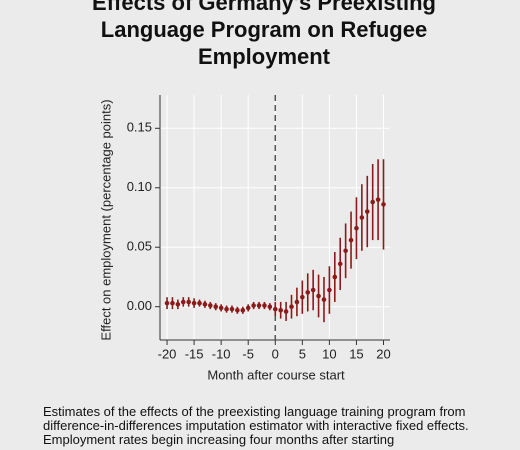  I want to click on y-tick-label: 0.05, so click(139, 246).